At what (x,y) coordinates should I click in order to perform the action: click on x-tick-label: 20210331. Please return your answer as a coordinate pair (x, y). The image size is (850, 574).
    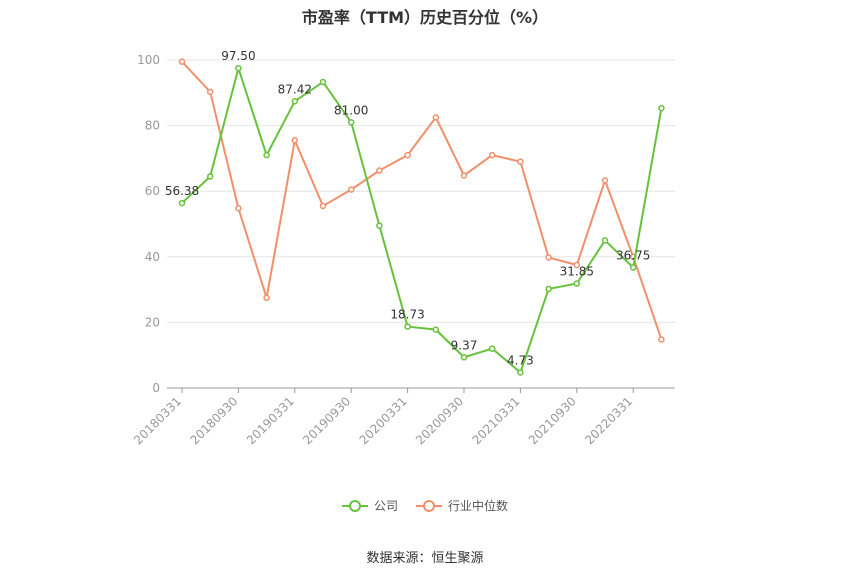
    Looking at the image, I should click on (495, 420).